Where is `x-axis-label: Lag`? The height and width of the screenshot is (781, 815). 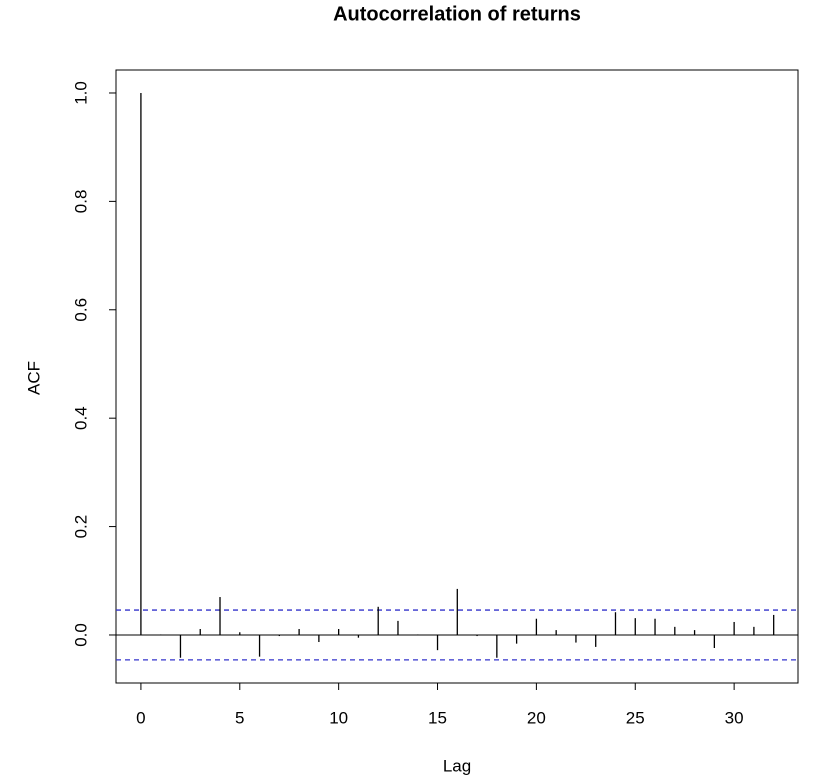
x-axis-label: Lag is located at coordinates (457, 765).